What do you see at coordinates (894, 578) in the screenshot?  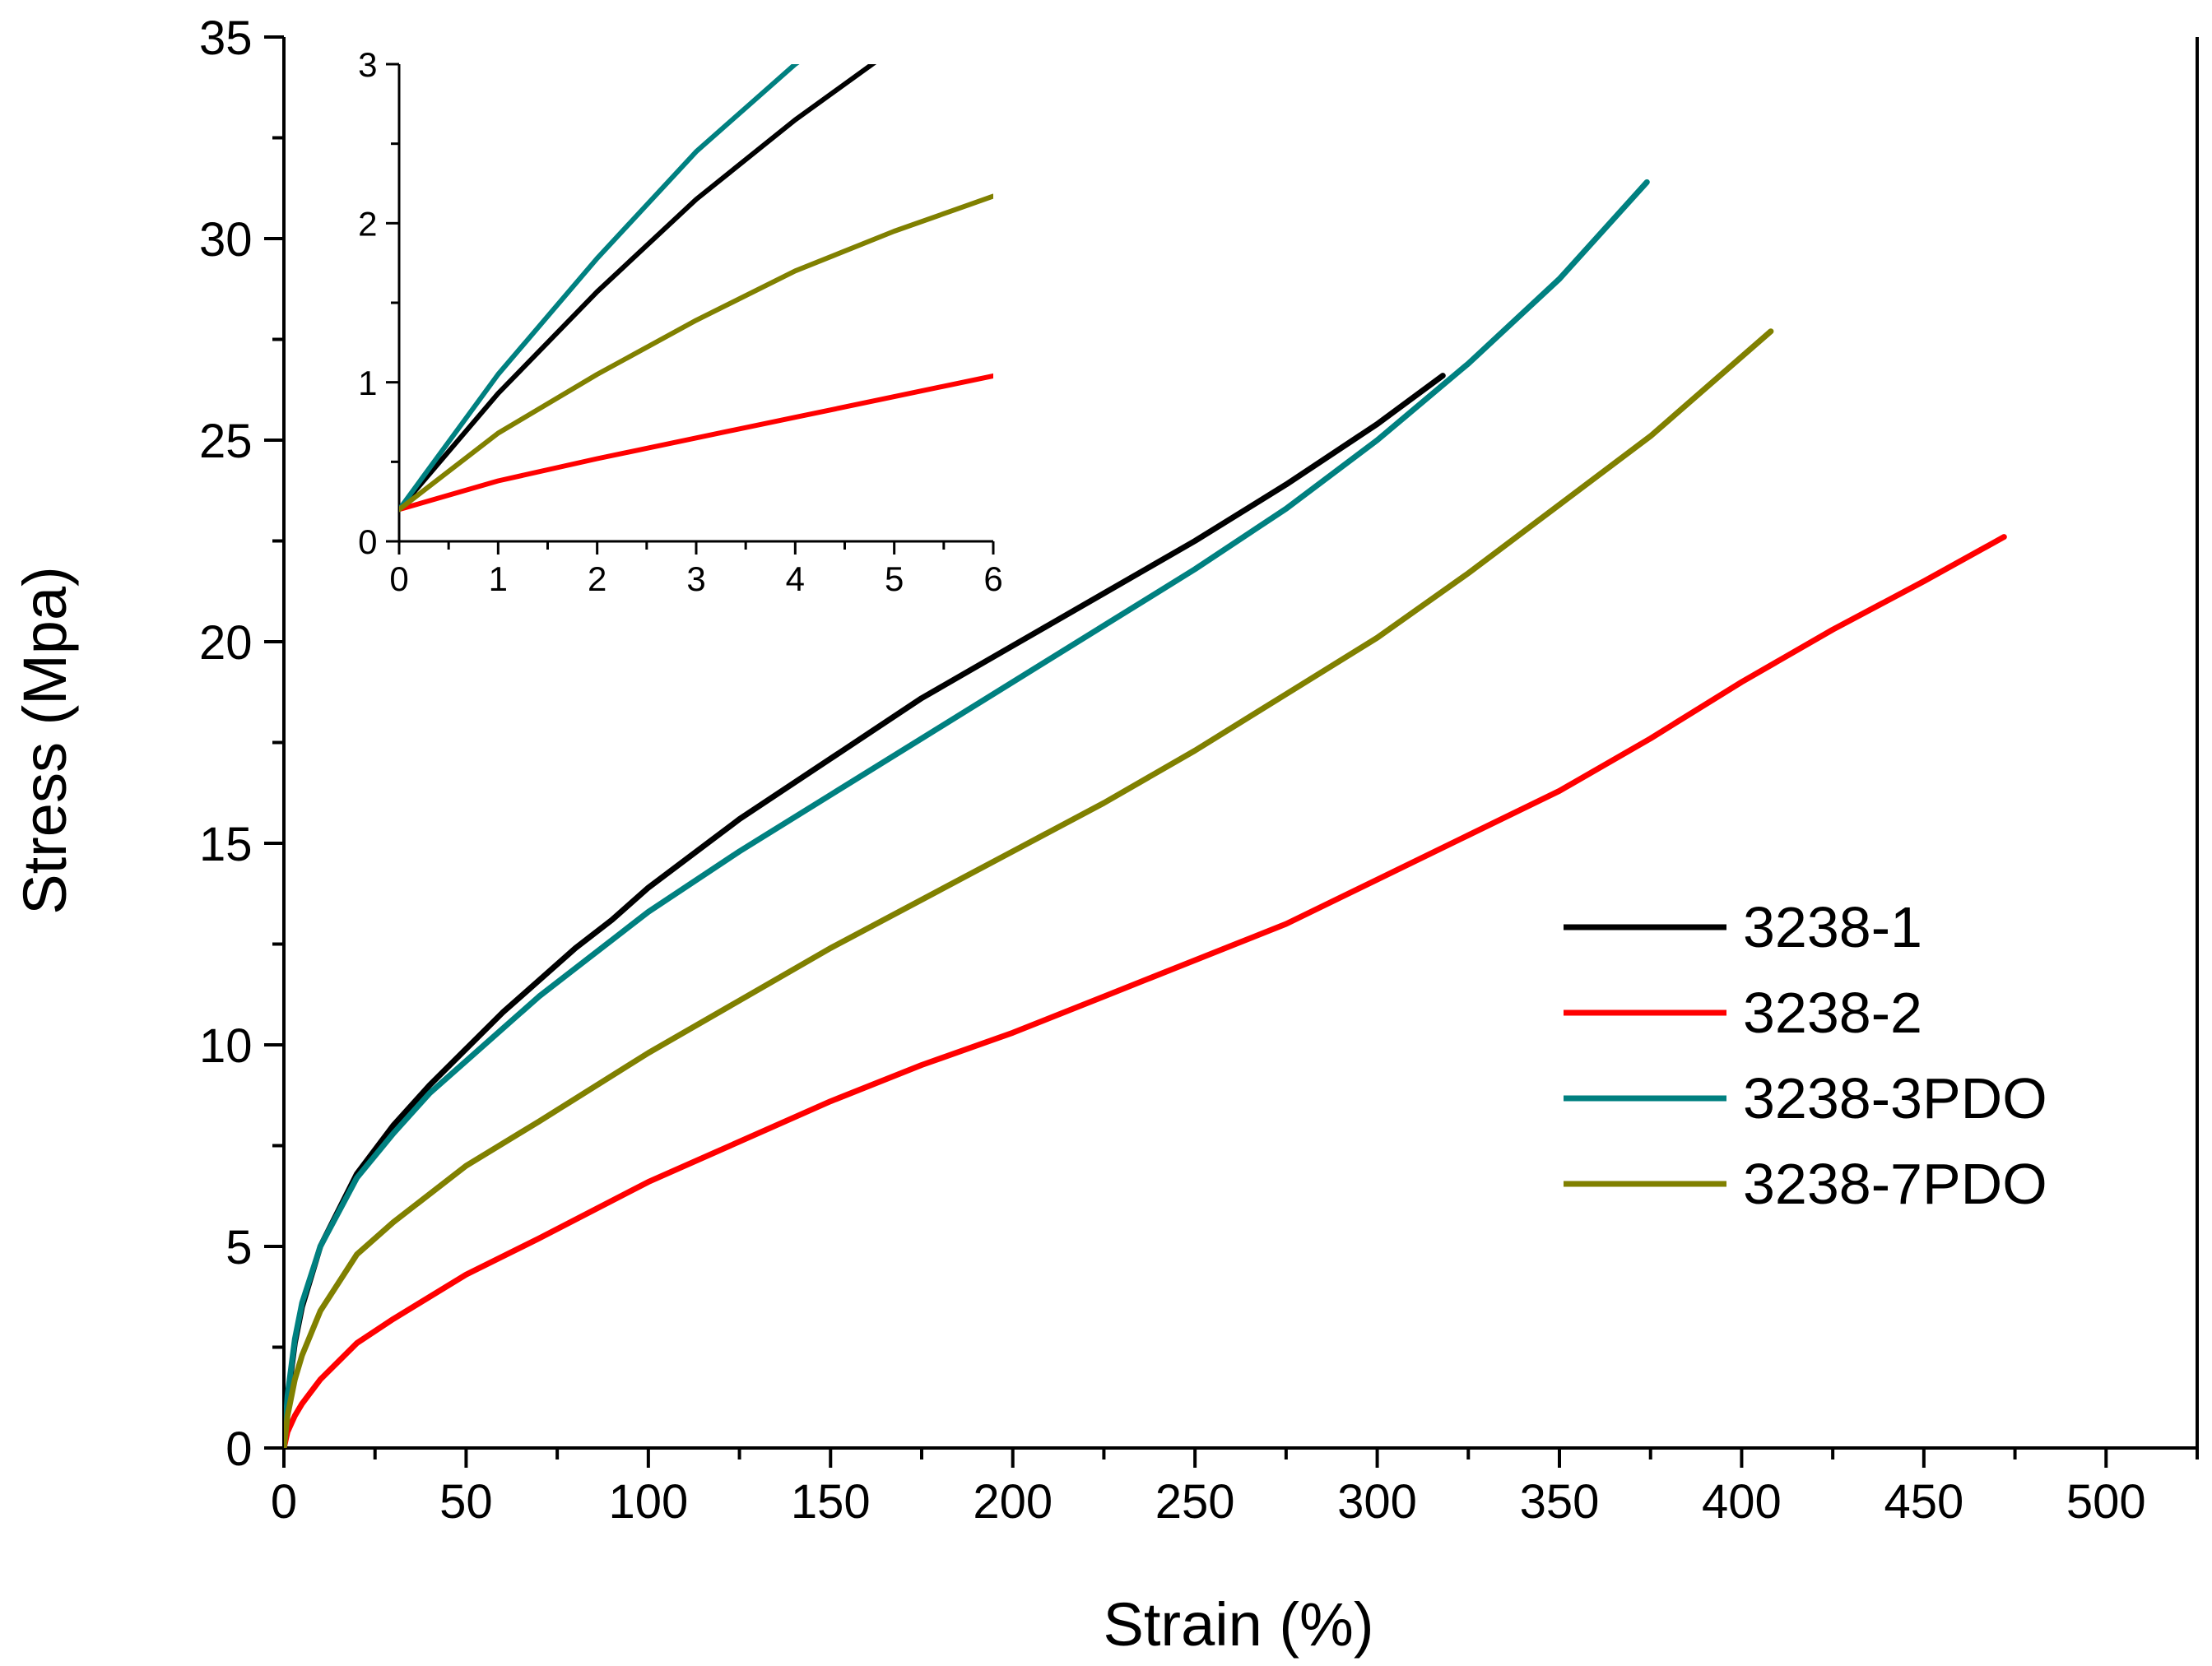 I see `inset-x-tick-label: 5` at bounding box center [894, 578].